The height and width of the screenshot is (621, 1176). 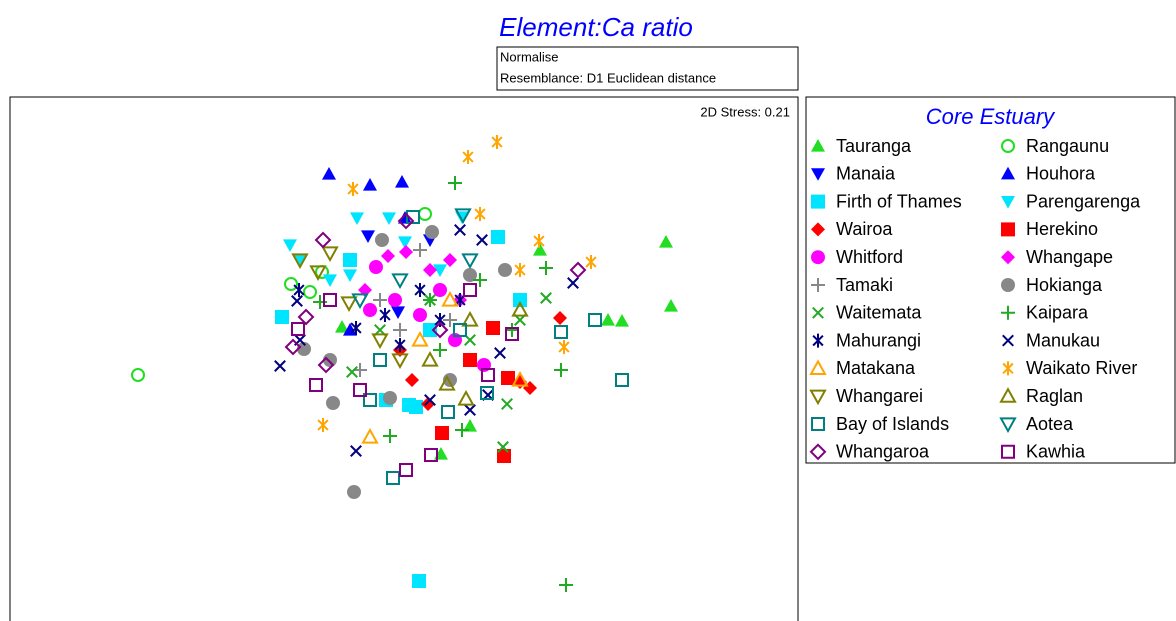 What do you see at coordinates (899, 201) in the screenshot?
I see `legend-label: Firth of Thames` at bounding box center [899, 201].